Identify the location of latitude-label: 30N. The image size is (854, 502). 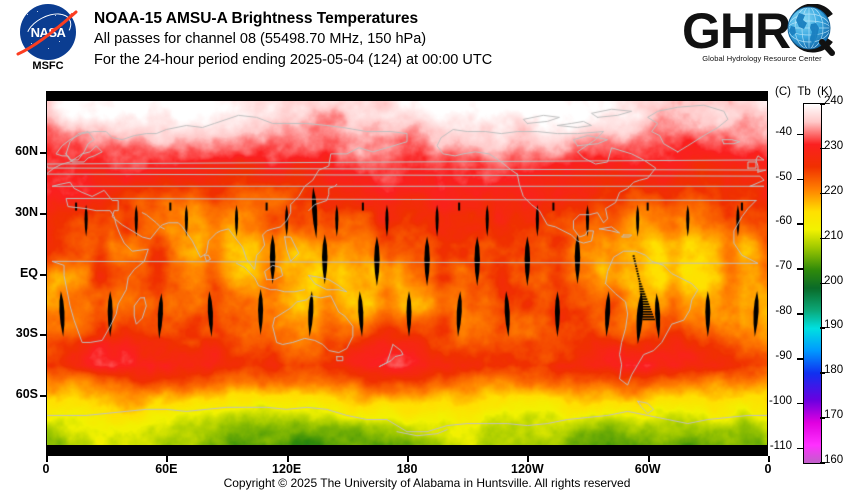
(26, 211).